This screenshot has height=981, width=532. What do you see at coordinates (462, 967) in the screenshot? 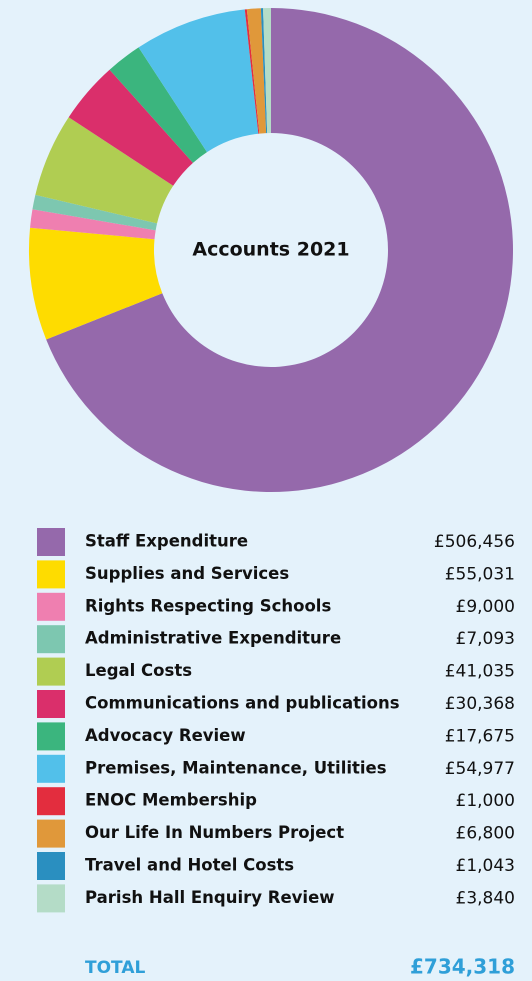
I see `total-value: £734,318` at bounding box center [462, 967].